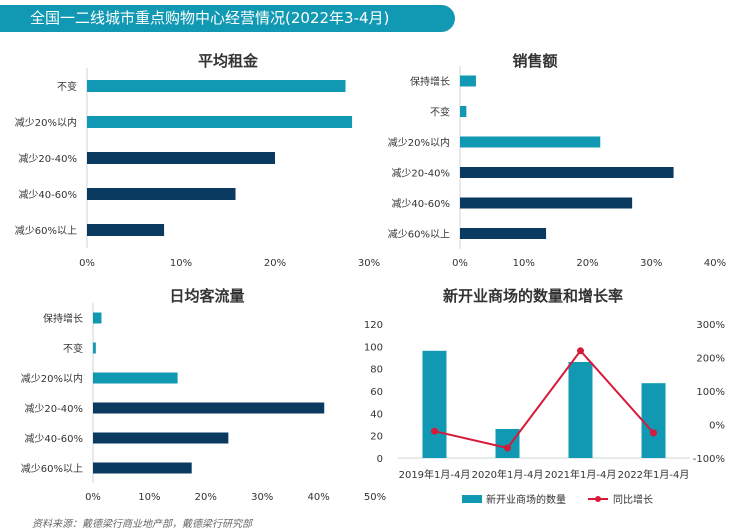 This screenshot has height=530, width=740. What do you see at coordinates (46, 122) in the screenshot?
I see `chart-1-category-label: 减少20%以内` at bounding box center [46, 122].